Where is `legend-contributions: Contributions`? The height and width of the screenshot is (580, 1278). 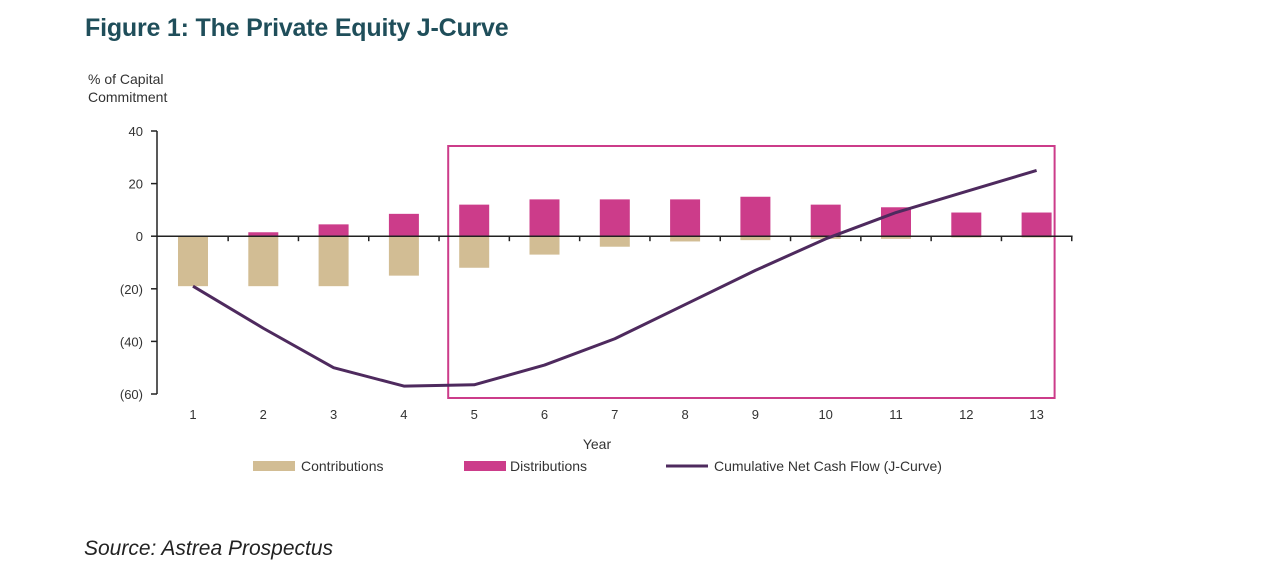 legend-contributions: Contributions is located at coordinates (318, 466).